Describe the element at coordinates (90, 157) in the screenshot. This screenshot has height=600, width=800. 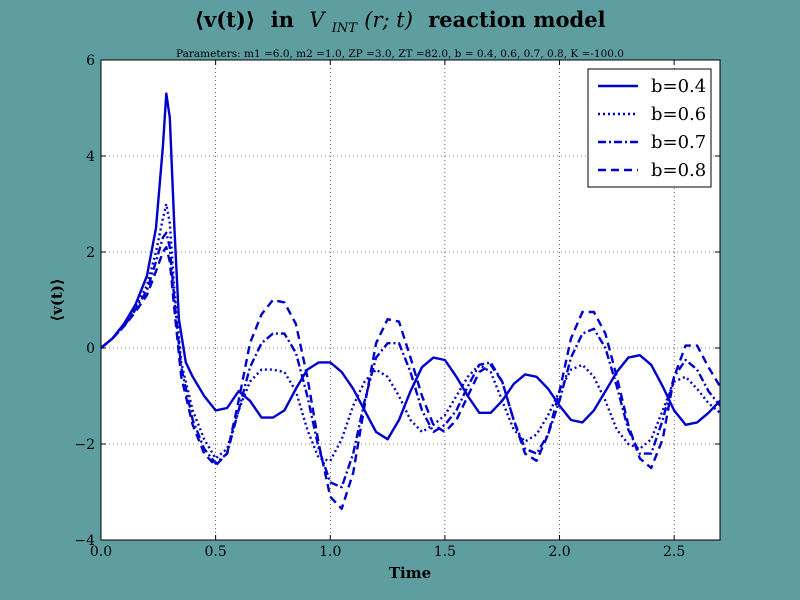
I see `y-tick-label: 4` at that location.